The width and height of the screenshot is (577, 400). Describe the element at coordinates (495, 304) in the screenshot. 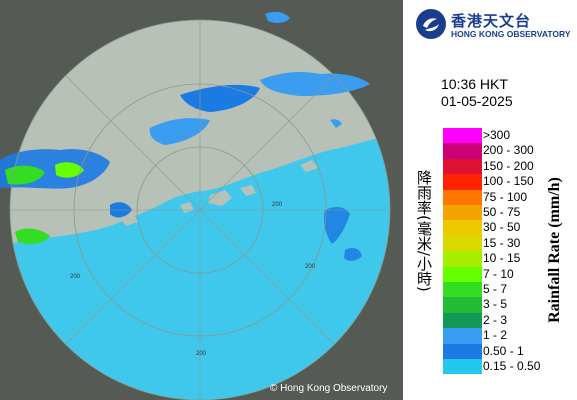

I see `legend-label: 3 - 5` at that location.